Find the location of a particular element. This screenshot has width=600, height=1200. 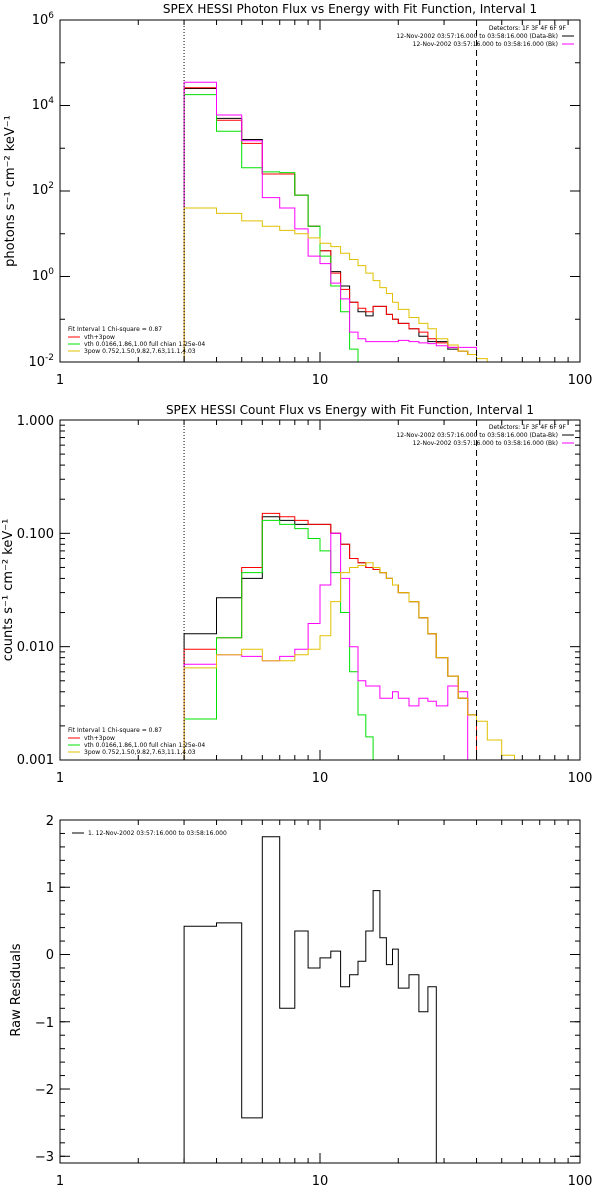

photon-flux-fit-3pow: 3pow 0.752,1.50,9.82,7.63,11.1,4.03 is located at coordinates (140, 351).